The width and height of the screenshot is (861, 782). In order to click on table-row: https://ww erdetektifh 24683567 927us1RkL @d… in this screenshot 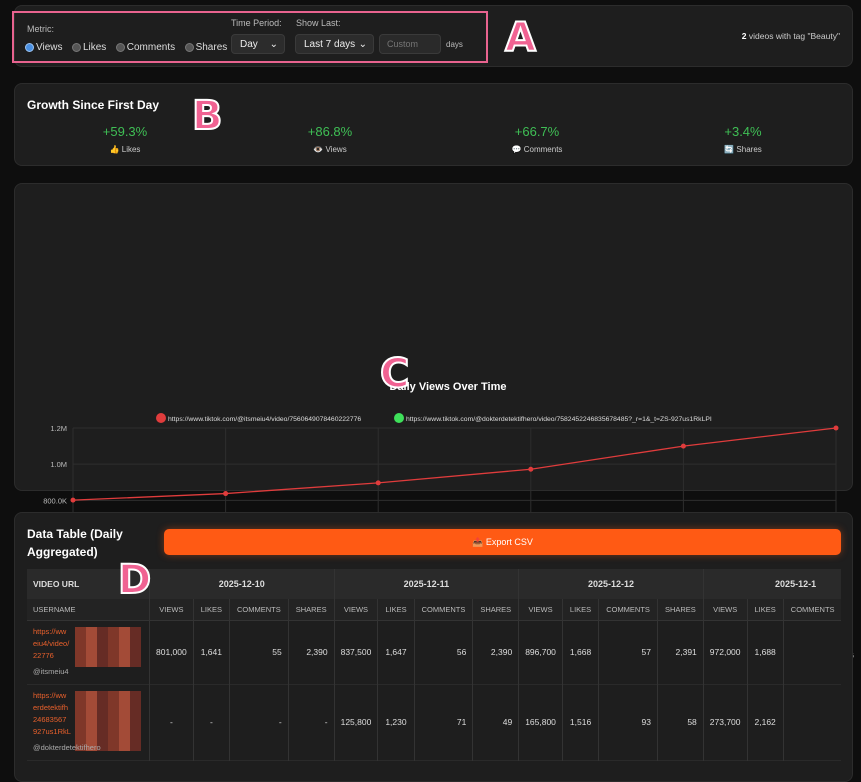, I will do `click(434, 722)`.